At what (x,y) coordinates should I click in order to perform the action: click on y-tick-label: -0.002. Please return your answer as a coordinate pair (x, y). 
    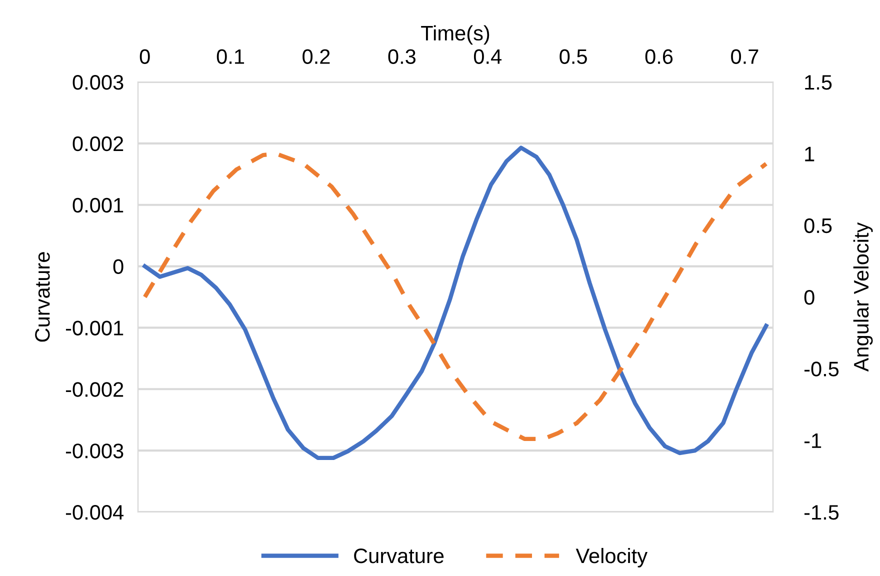
    Looking at the image, I should click on (95, 389).